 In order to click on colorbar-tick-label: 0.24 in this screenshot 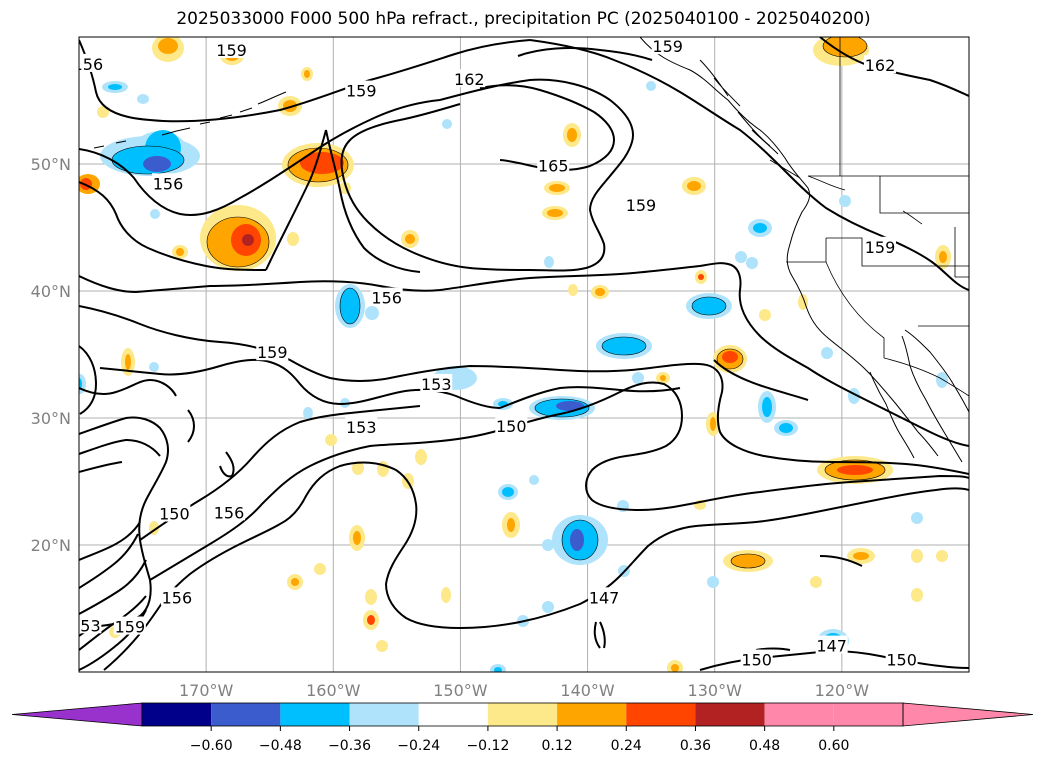, I will do `click(626, 746)`.